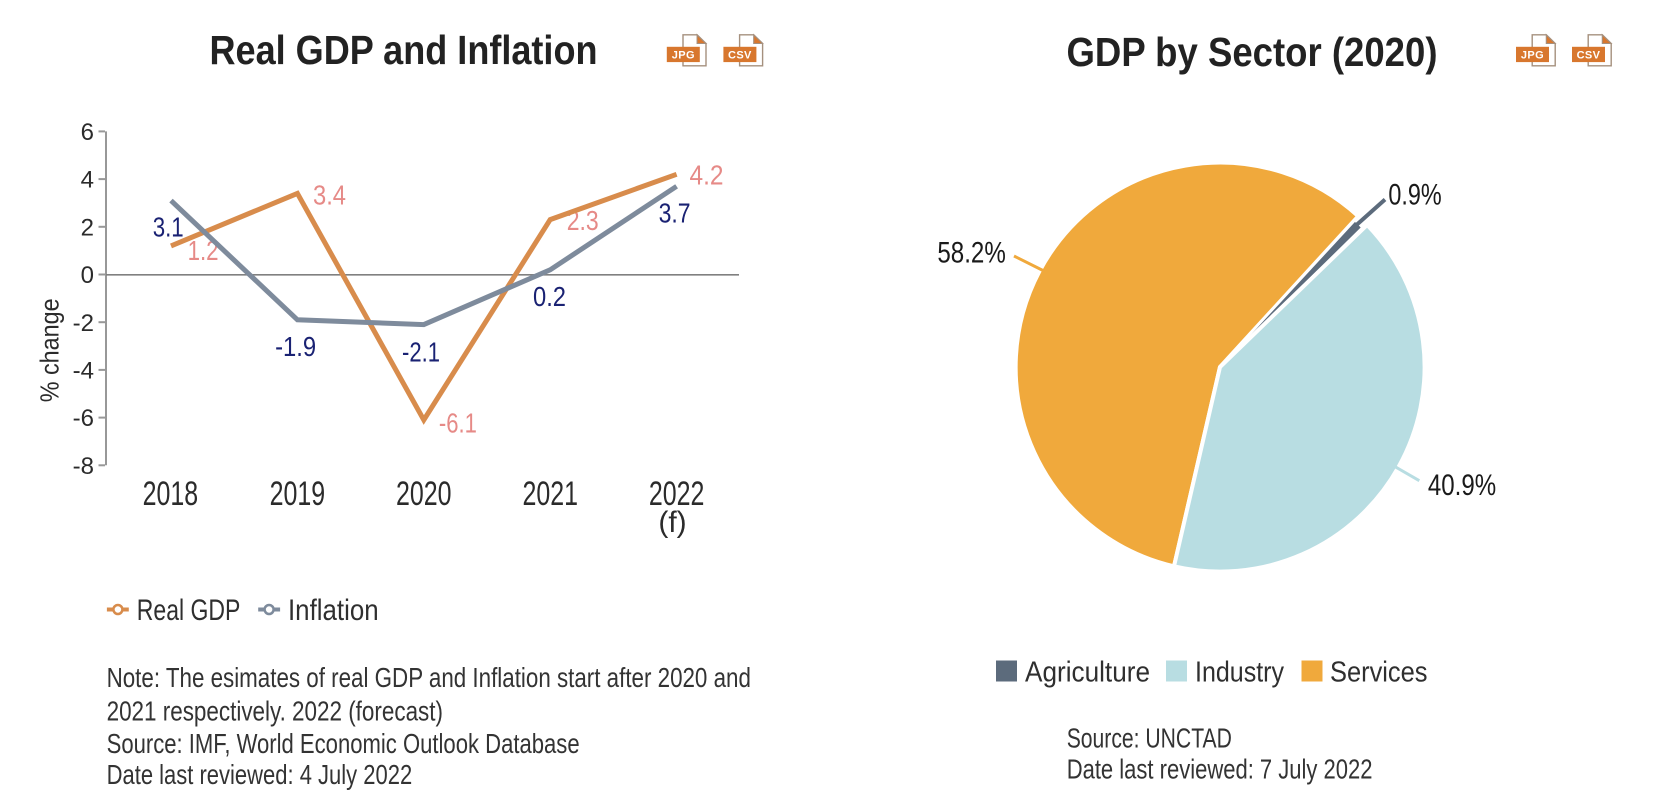 This screenshot has width=1658, height=806. What do you see at coordinates (298, 494) in the screenshot?
I see `svg-text: 2019` at bounding box center [298, 494].